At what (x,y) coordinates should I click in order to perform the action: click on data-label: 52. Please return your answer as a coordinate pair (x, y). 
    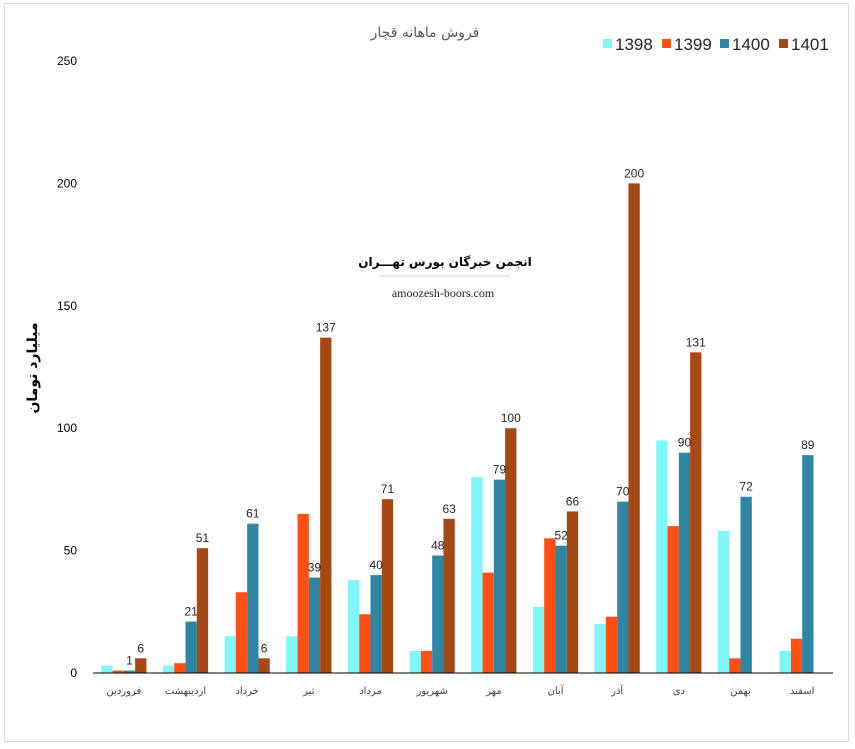
    Looking at the image, I should click on (561, 536).